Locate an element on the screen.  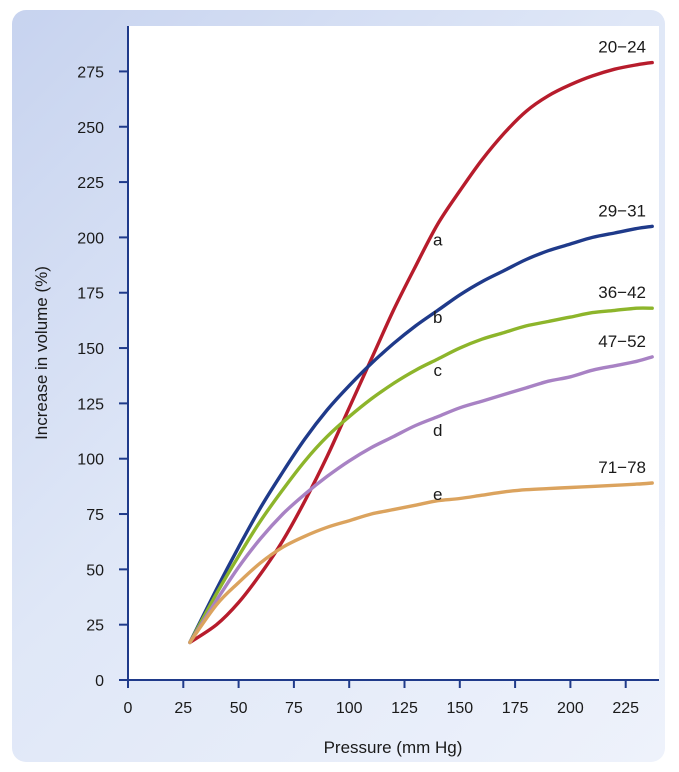
x-tick-label: 0 is located at coordinates (128, 708).